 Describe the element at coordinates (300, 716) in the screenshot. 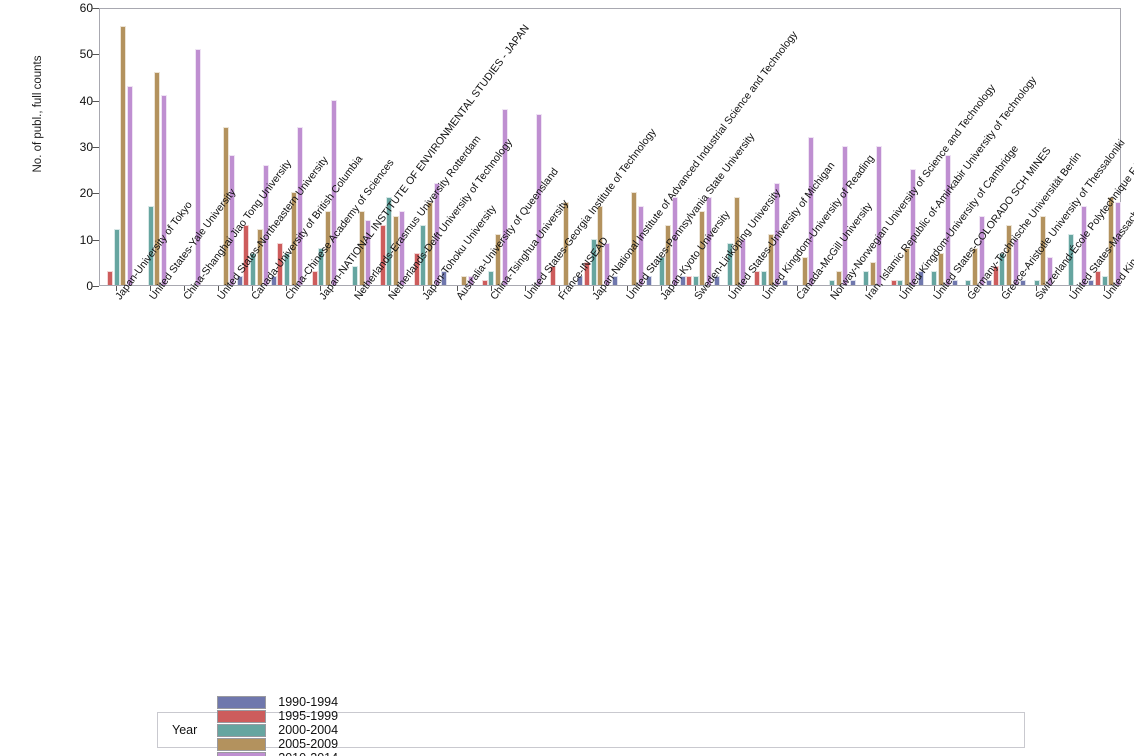

I see `legend-item: 1995-1999` at that location.